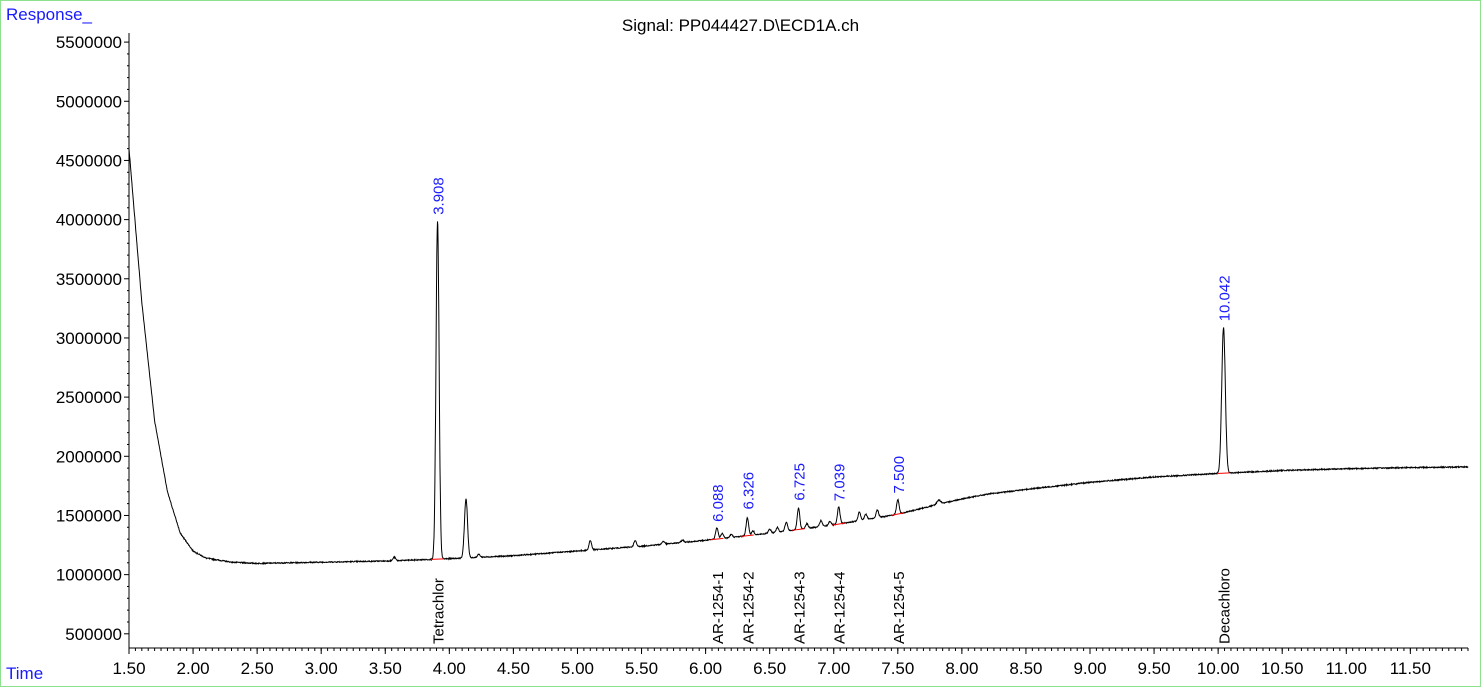 The width and height of the screenshot is (1481, 687). What do you see at coordinates (89, 515) in the screenshot?
I see `y-tick-label: 1500000` at bounding box center [89, 515].